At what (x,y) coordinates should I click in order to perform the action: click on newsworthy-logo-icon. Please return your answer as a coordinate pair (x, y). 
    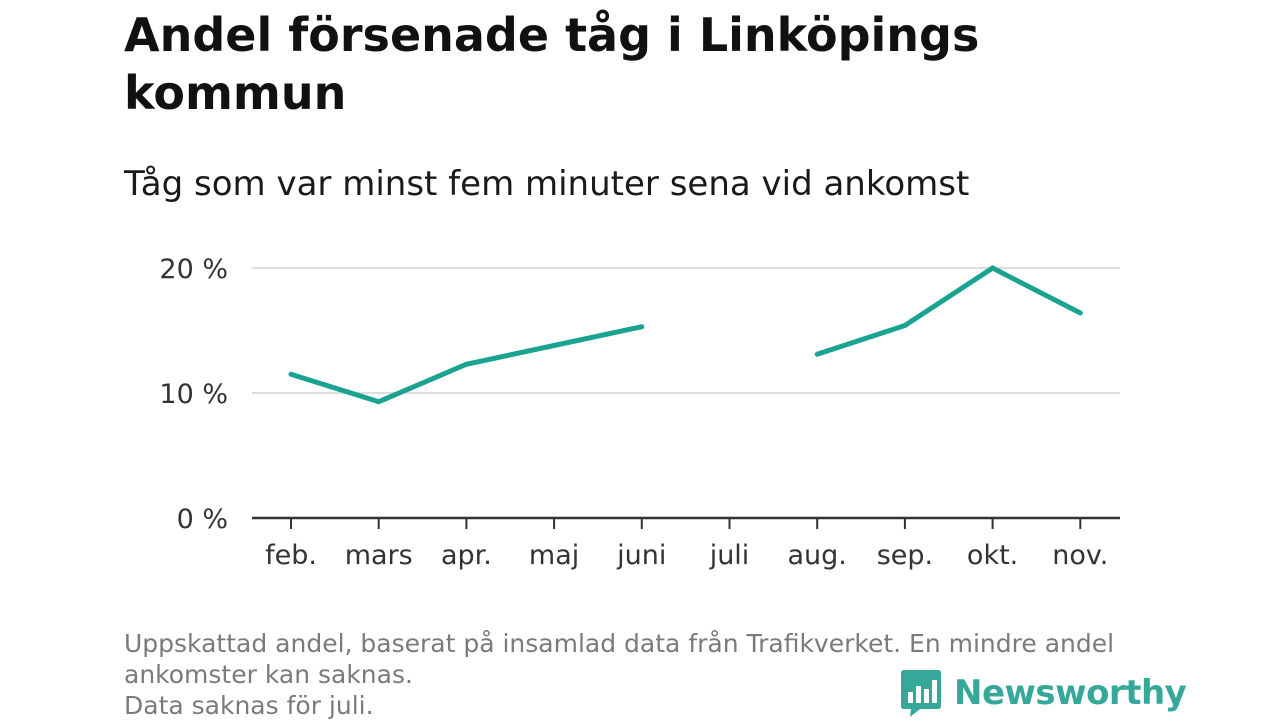
    Looking at the image, I should click on (921, 693).